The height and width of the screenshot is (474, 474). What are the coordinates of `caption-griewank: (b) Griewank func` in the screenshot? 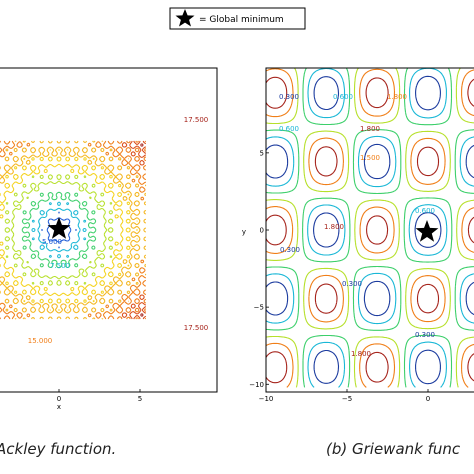 It's located at (393, 449).